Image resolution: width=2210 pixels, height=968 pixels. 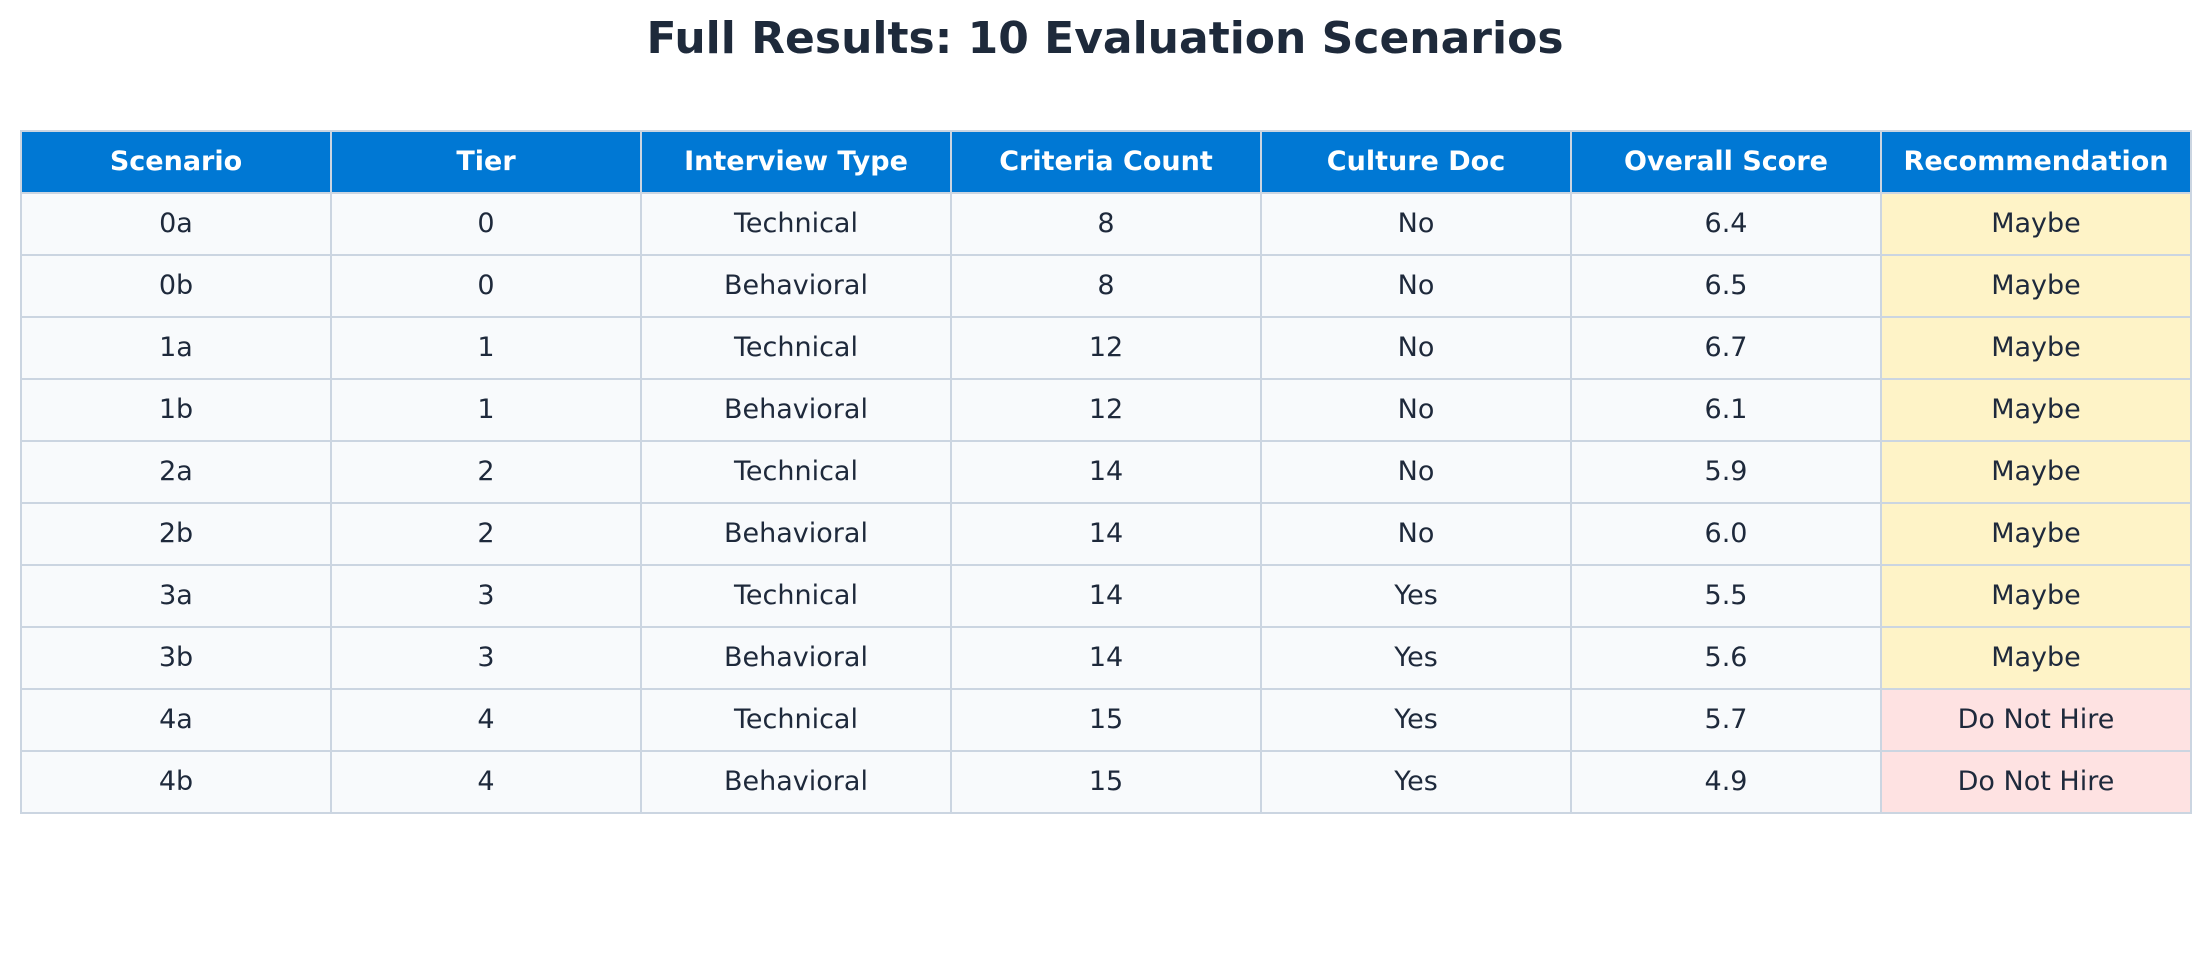 I want to click on header-interview-type: Interview Type, so click(x=796, y=162).